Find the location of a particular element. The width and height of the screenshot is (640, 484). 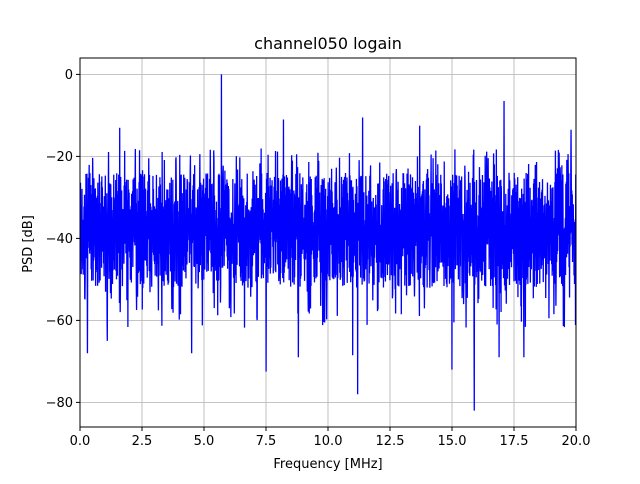

x-tick-label: 20.0 is located at coordinates (576, 441).